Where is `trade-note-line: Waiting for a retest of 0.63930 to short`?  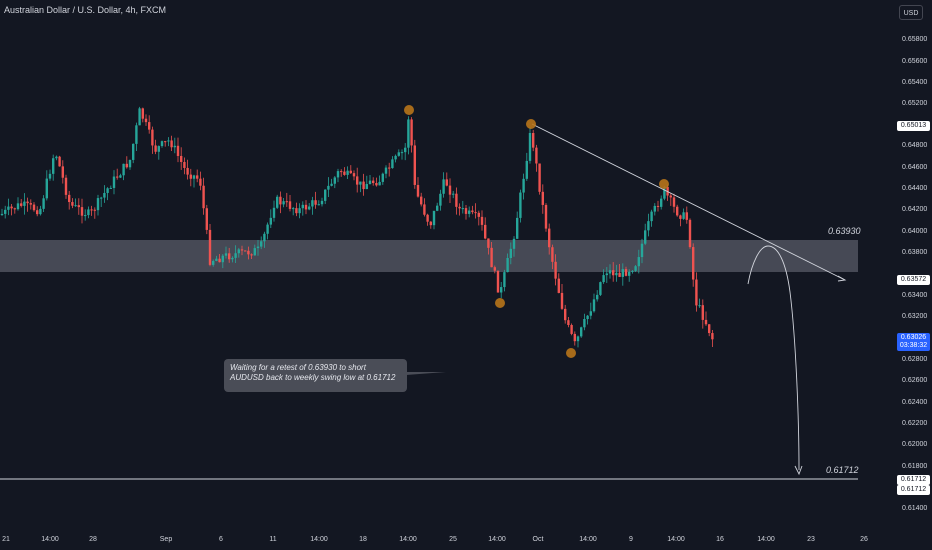
trade-note-line: Waiting for a retest of 0.63930 to short is located at coordinates (298, 367).